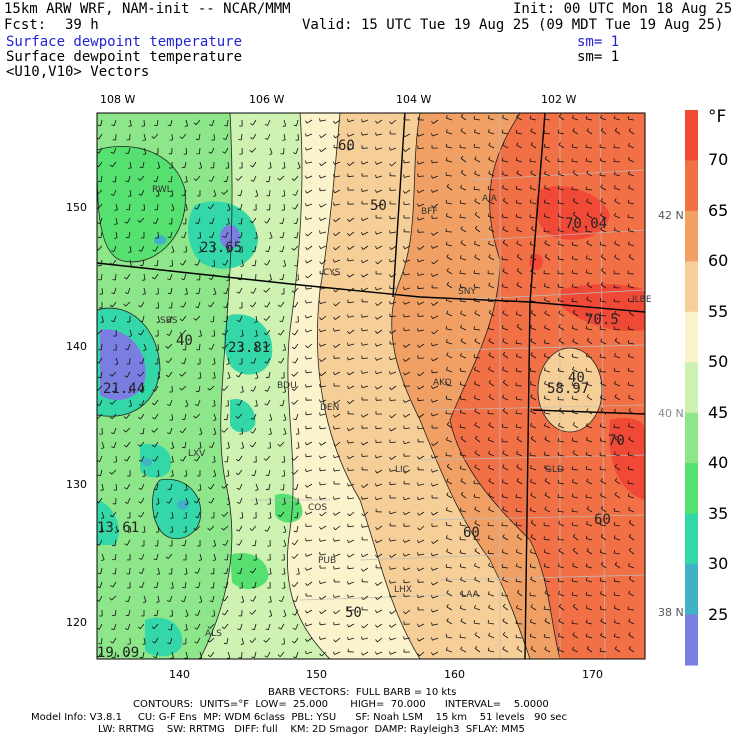 The height and width of the screenshot is (740, 740). What do you see at coordinates (691, 186) in the screenshot?
I see `colorbar-swatch` at bounding box center [691, 186].